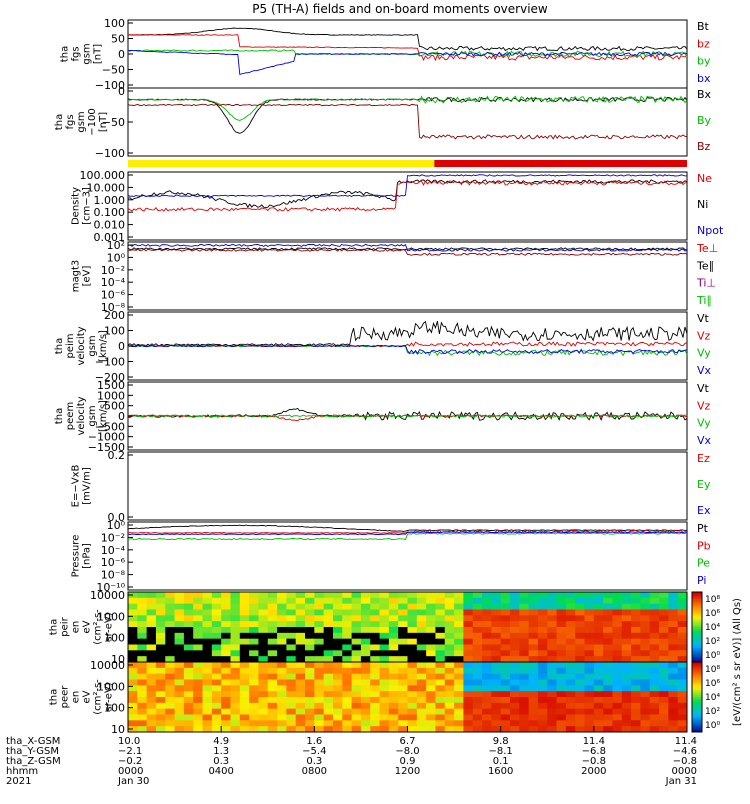 The image size is (750, 804). Describe the element at coordinates (76, 556) in the screenshot. I see `y-axis-label-line: Pressure` at that location.